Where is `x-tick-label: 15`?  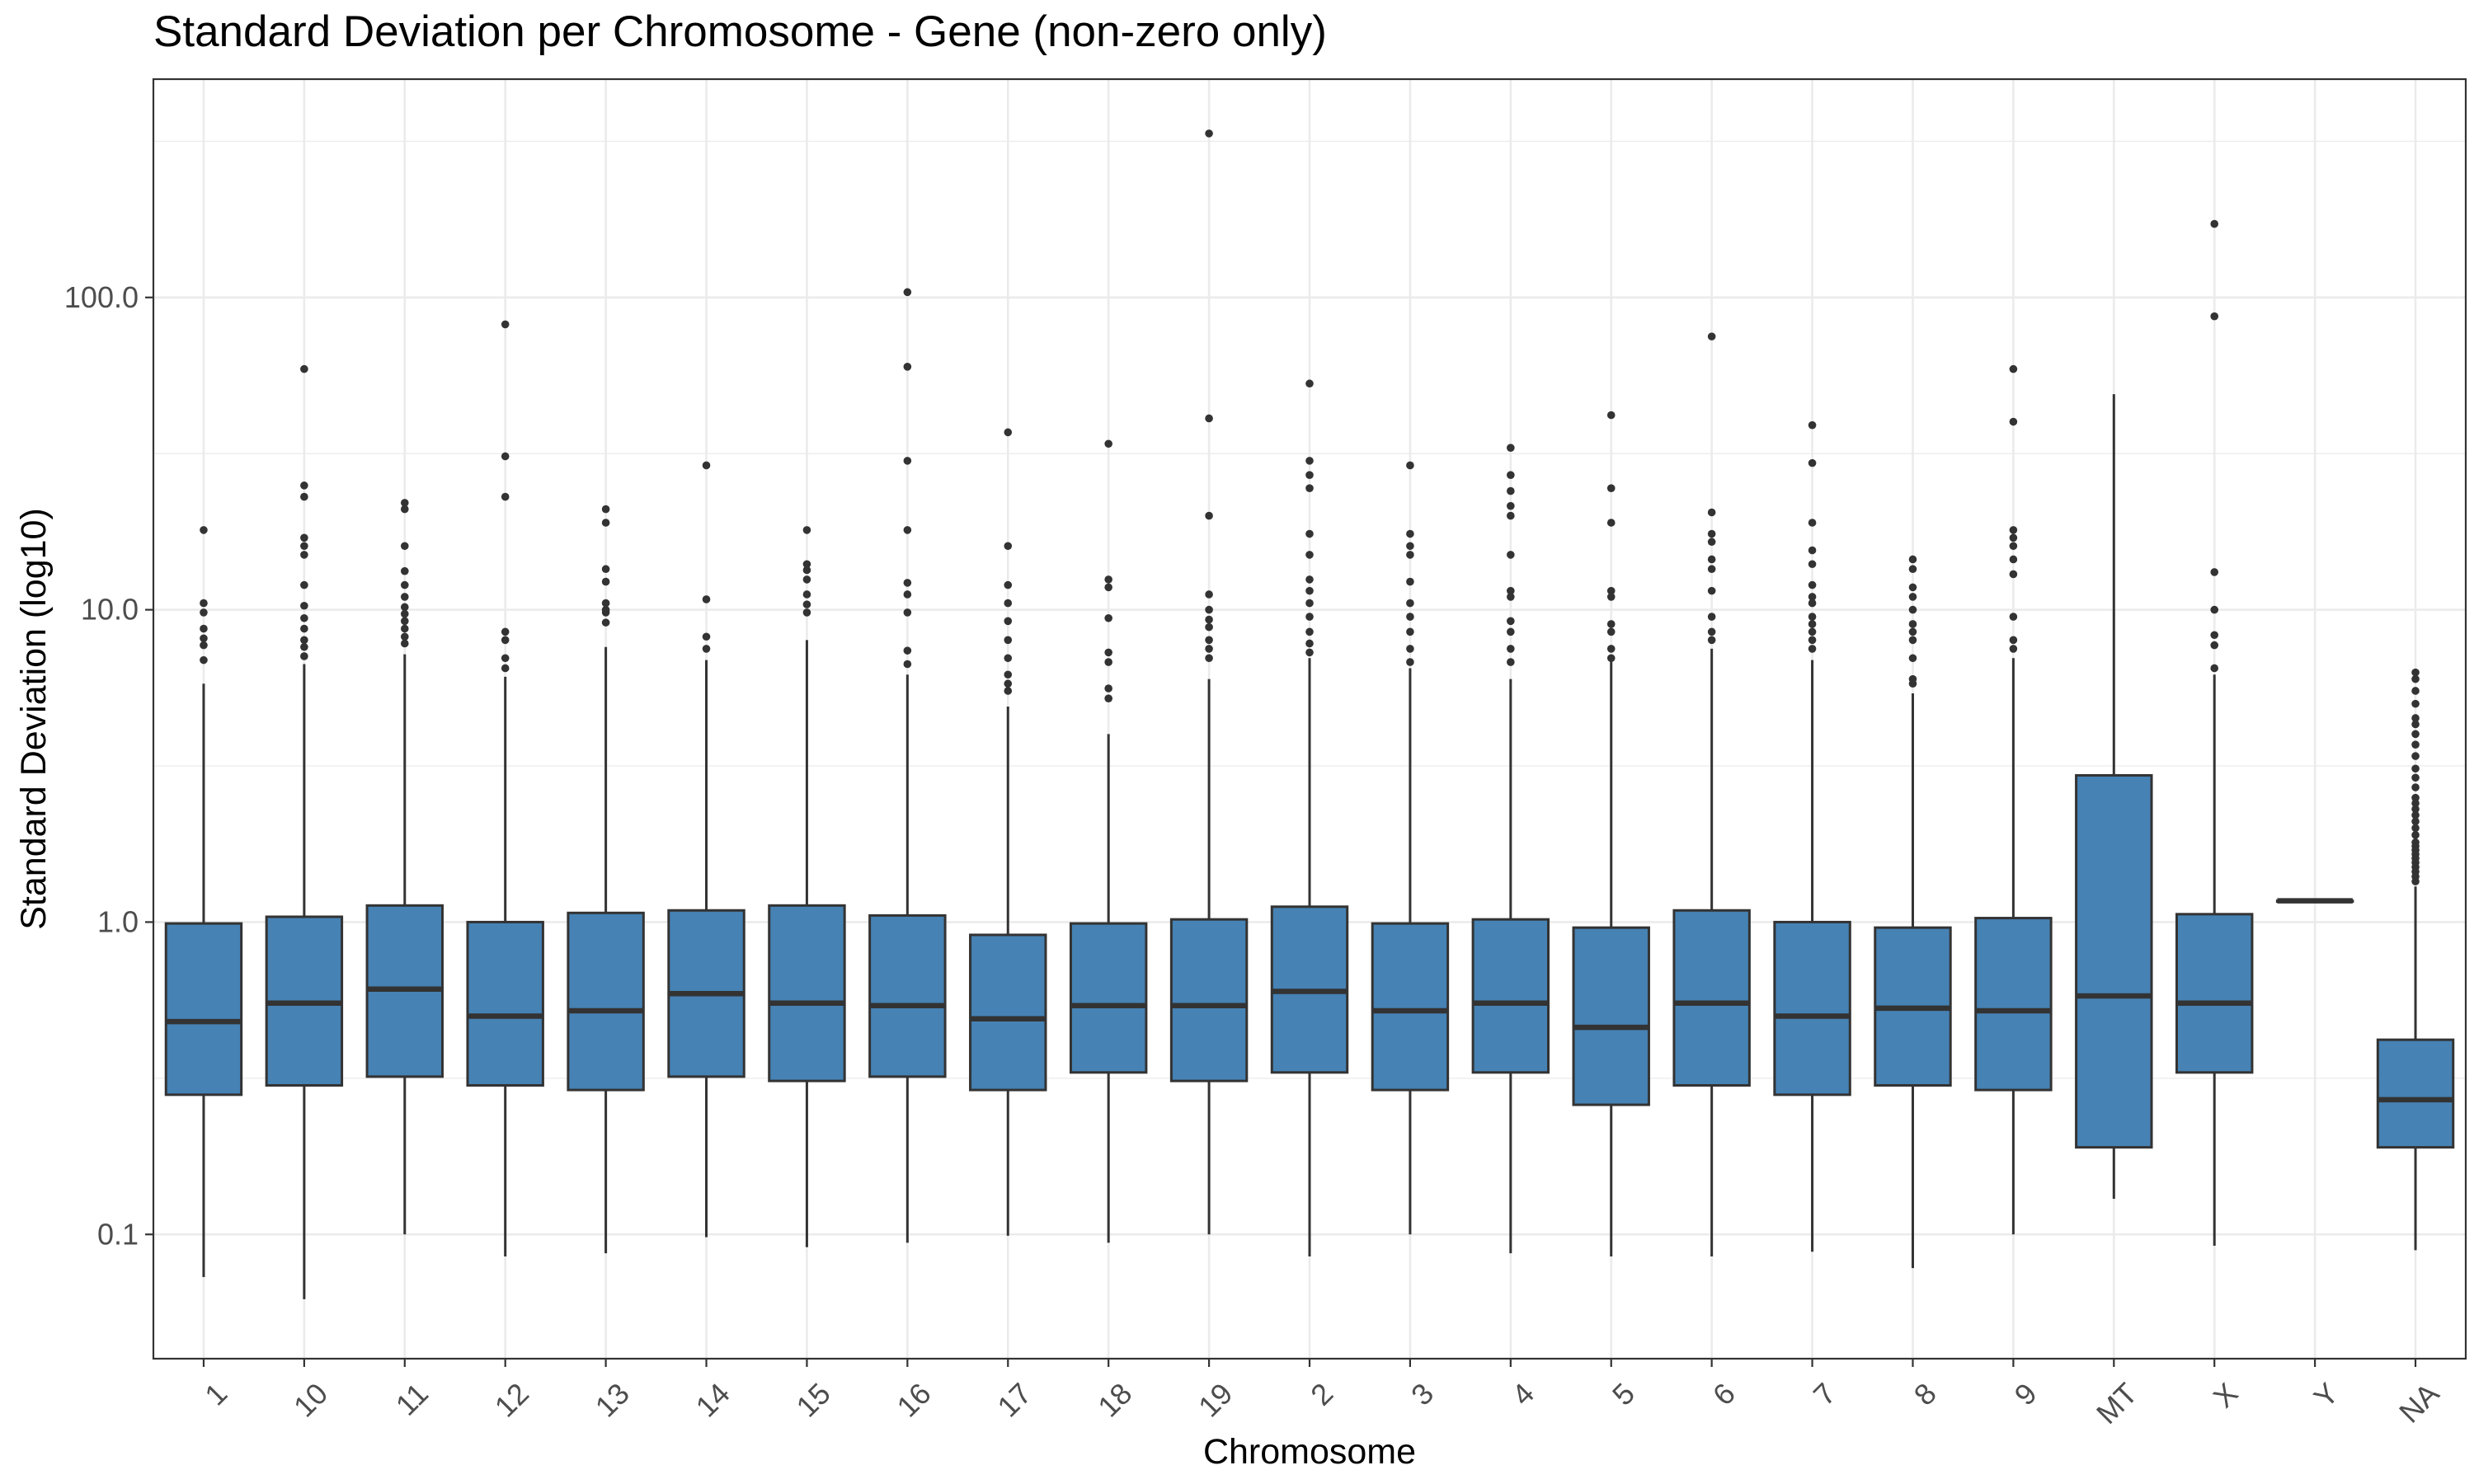 x-tick-label: 15 is located at coordinates (812, 1399).